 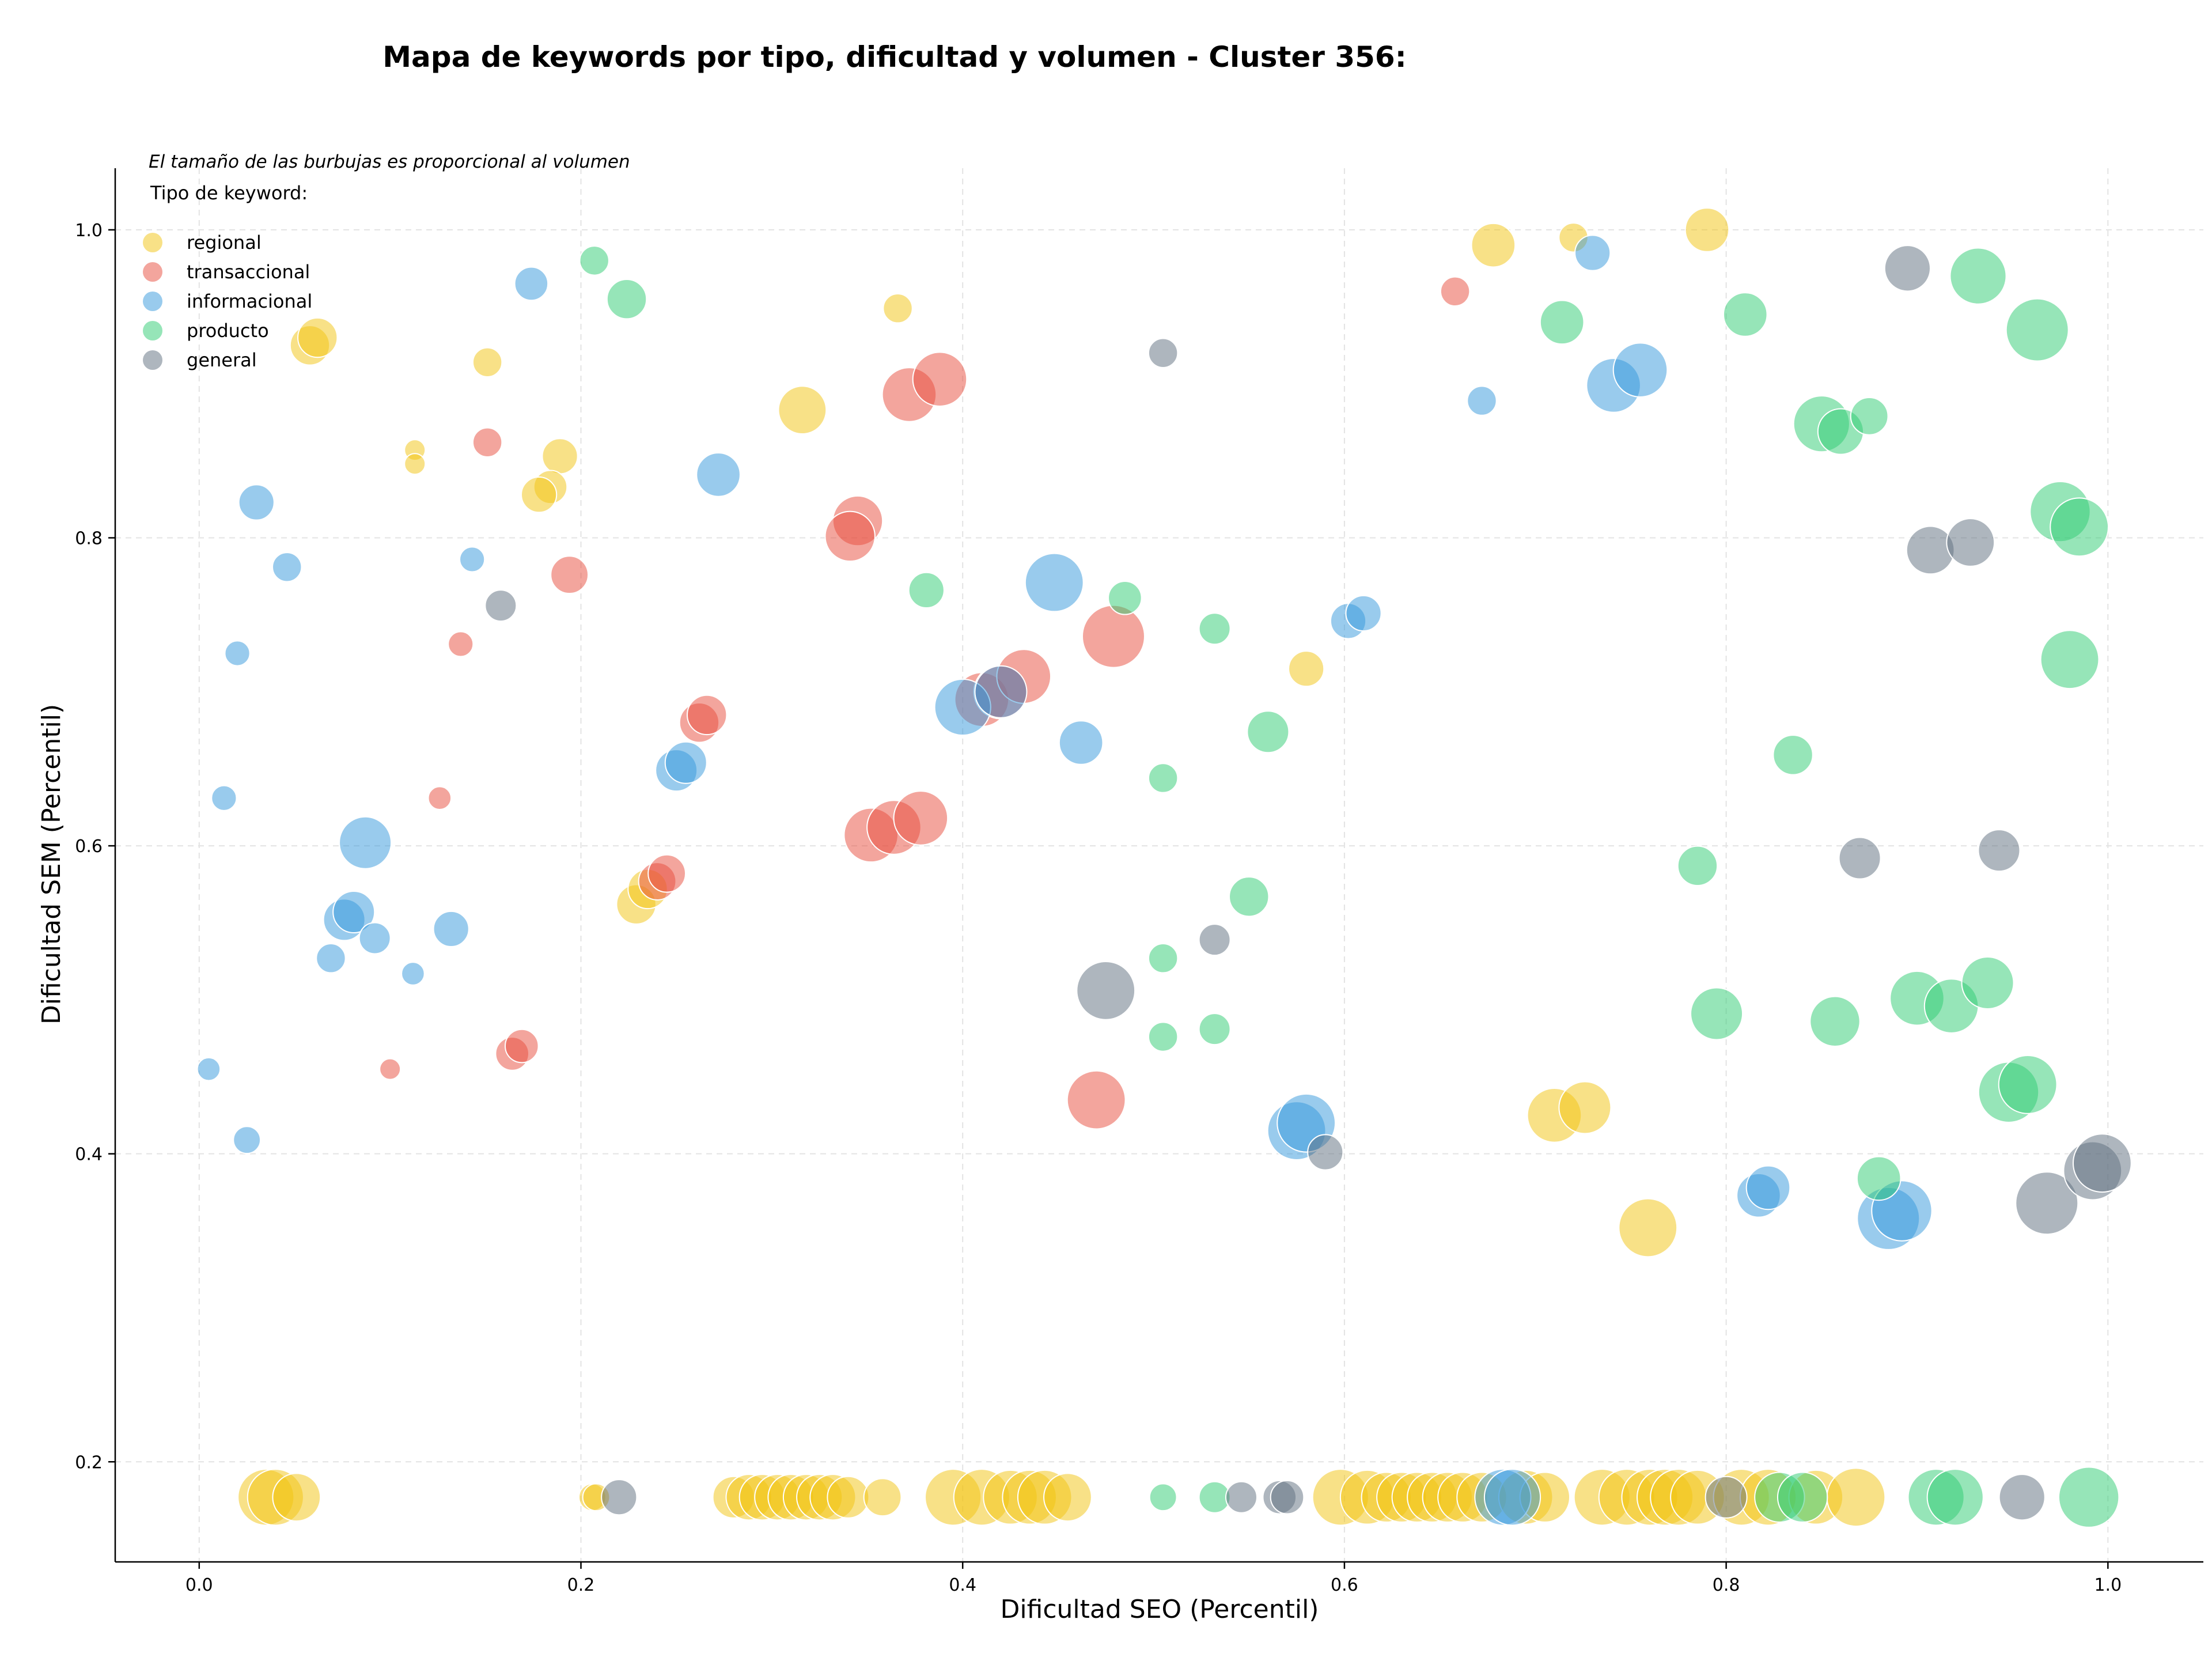 What do you see at coordinates (51, 864) in the screenshot?
I see `y-axis-title: Dificultad SEM (Percentil)` at bounding box center [51, 864].